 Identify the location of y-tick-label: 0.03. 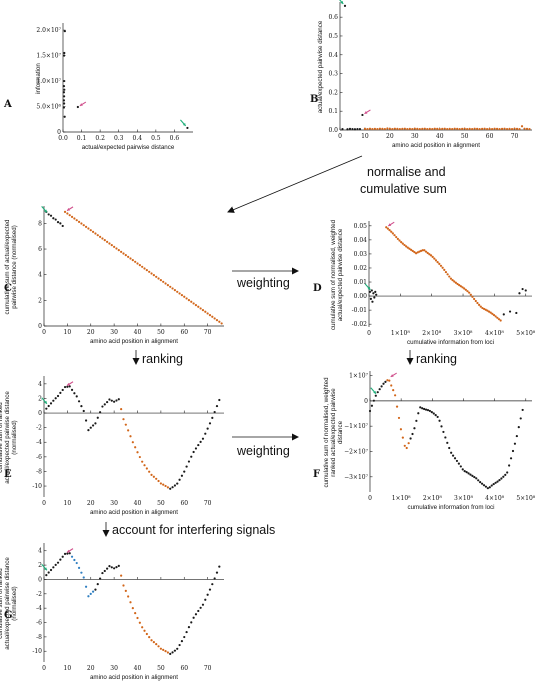
(361, 254).